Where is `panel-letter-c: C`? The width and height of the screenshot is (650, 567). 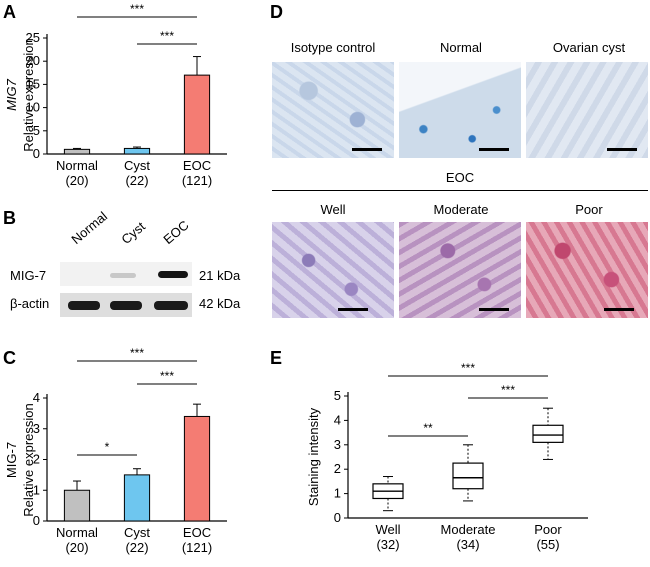
panel-letter-c: C is located at coordinates (9, 358).